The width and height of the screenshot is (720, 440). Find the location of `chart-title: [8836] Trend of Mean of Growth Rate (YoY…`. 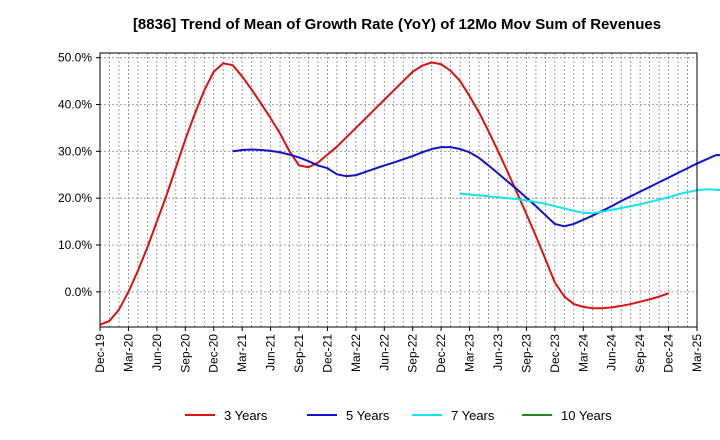

chart-title: [8836] Trend of Mean of Growth Rate (YoY… is located at coordinates (397, 24).